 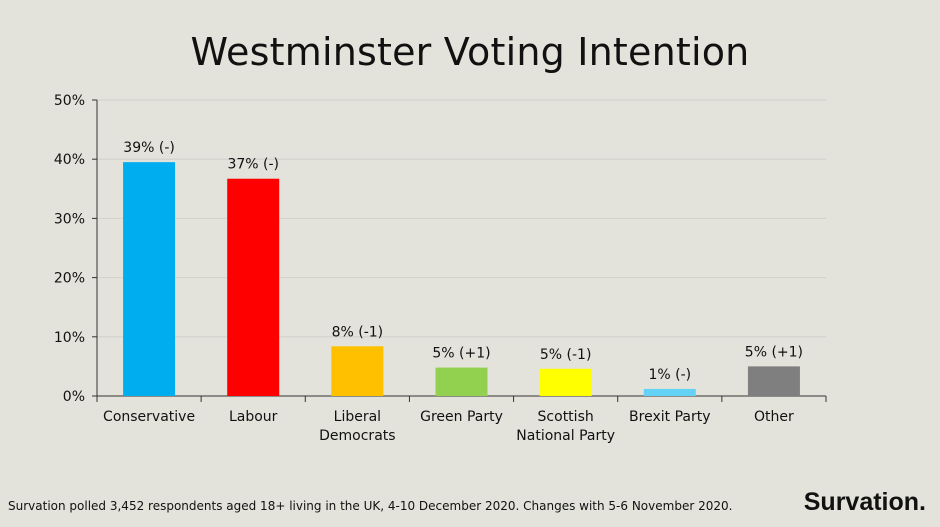 What do you see at coordinates (149, 148) in the screenshot?
I see `data-label: 39% (-)` at bounding box center [149, 148].